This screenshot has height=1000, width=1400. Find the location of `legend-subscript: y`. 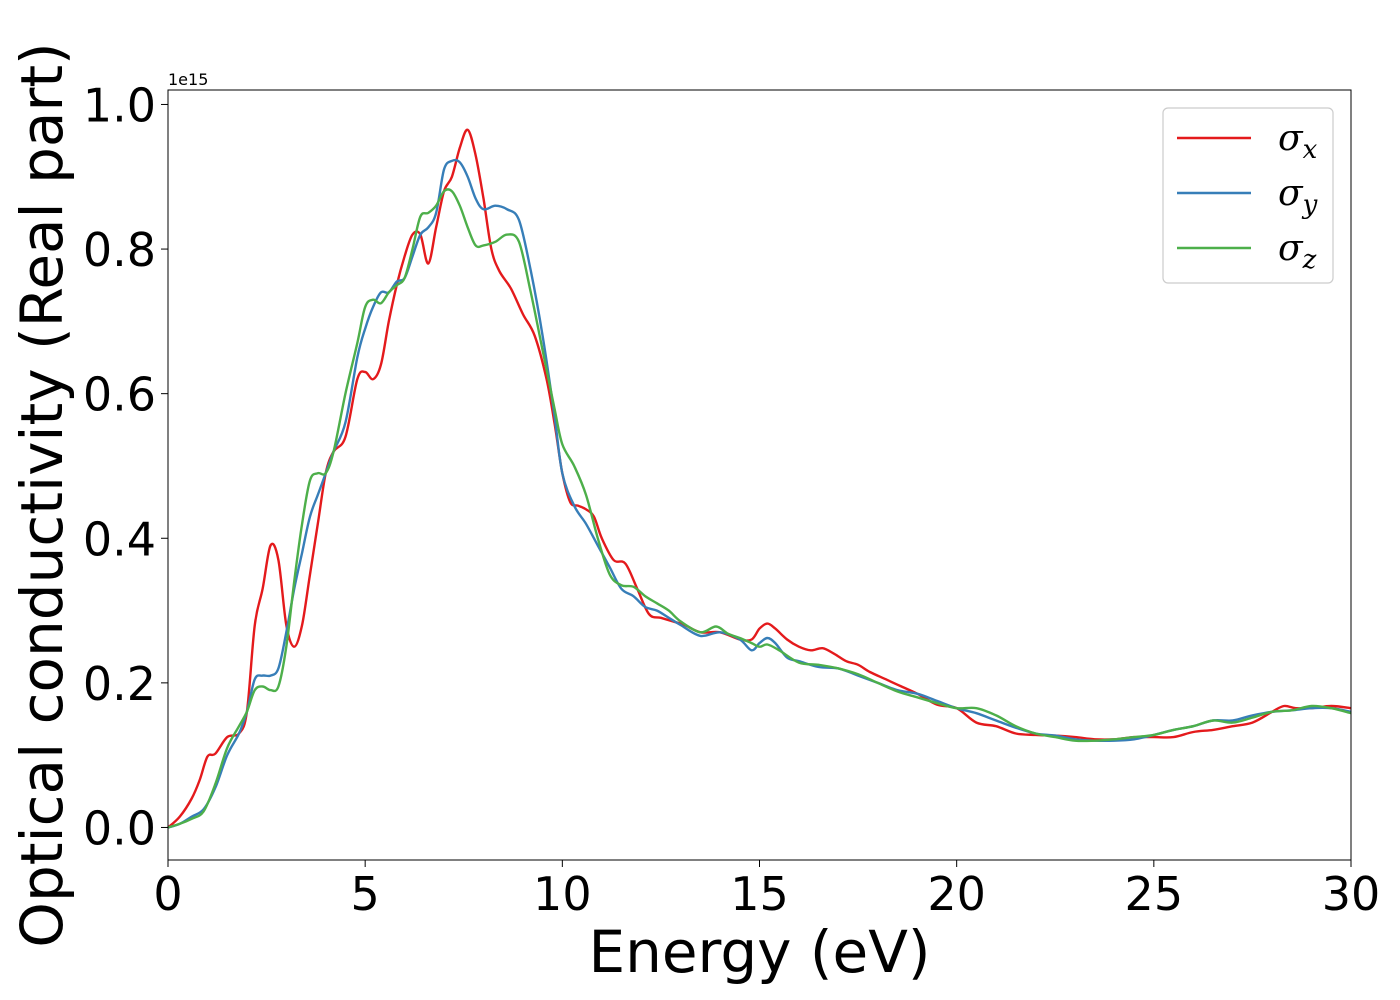

legend-subscript: y is located at coordinates (1310, 205).